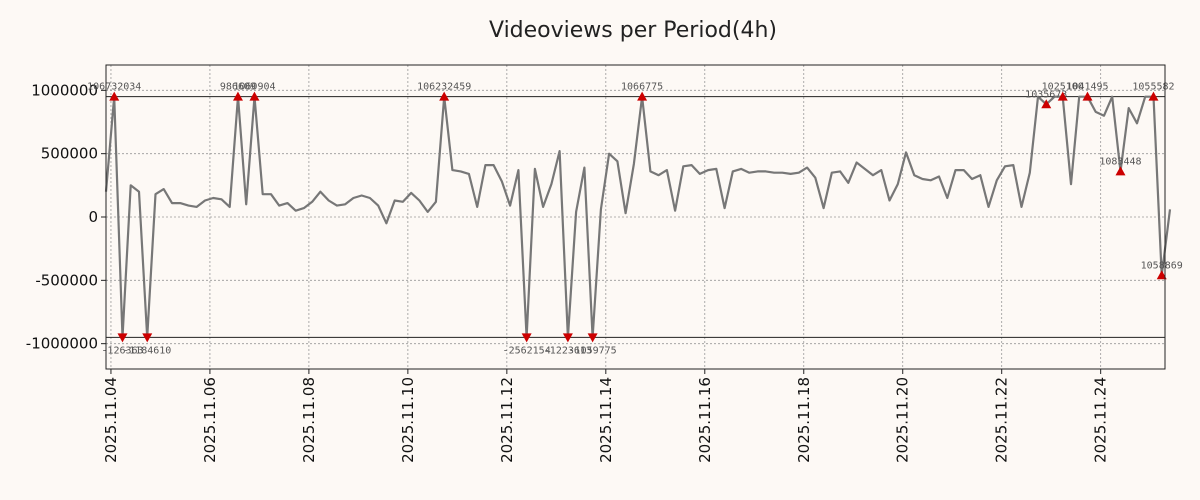 The height and width of the screenshot is (500, 1200). What do you see at coordinates (903, 420) in the screenshot?
I see `x-tick-label: 2025.11.20` at bounding box center [903, 420].